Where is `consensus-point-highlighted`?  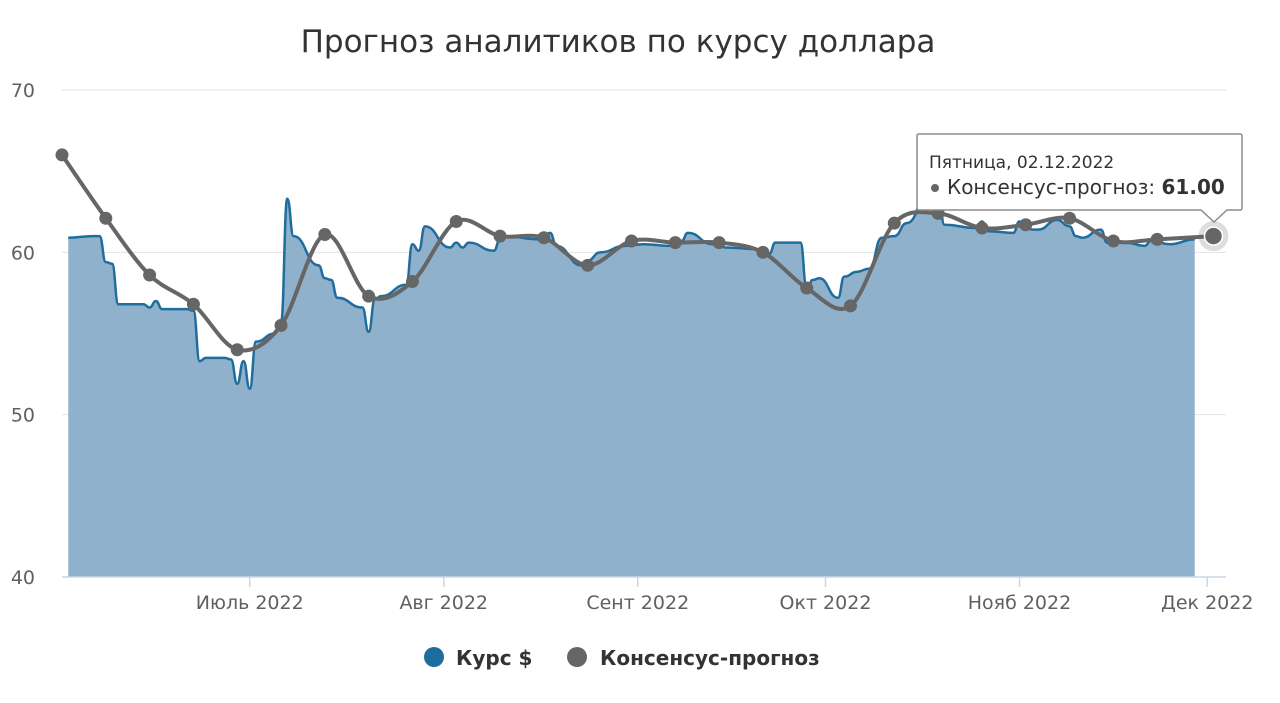
consensus-point-highlighted is located at coordinates (1213, 236).